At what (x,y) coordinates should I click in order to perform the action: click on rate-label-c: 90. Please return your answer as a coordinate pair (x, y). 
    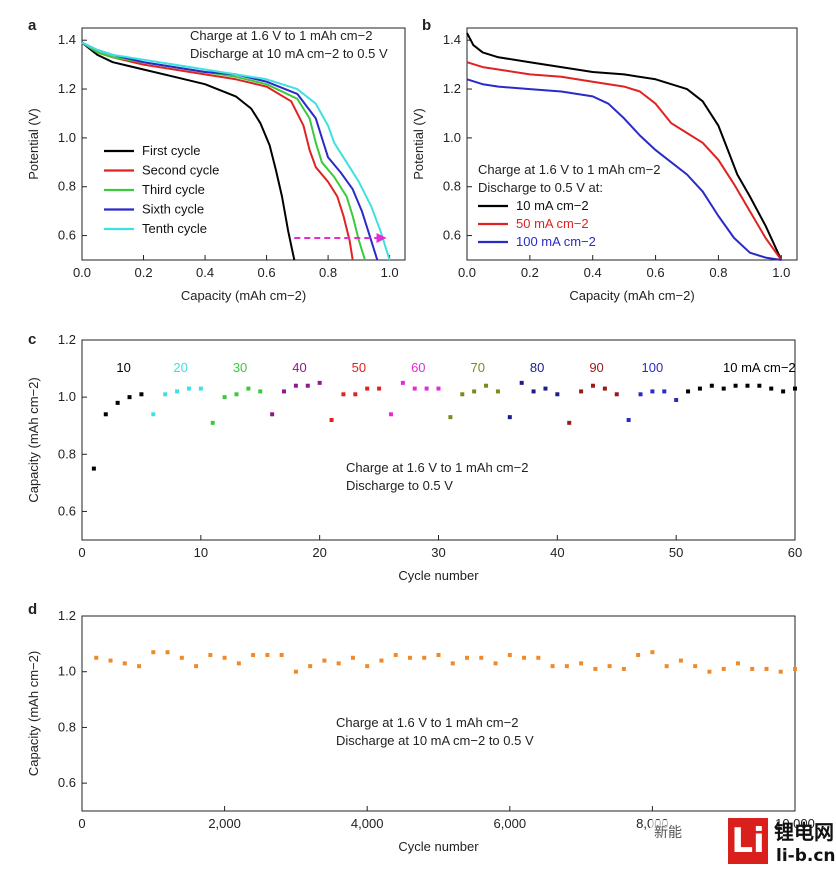
    Looking at the image, I should click on (596, 367).